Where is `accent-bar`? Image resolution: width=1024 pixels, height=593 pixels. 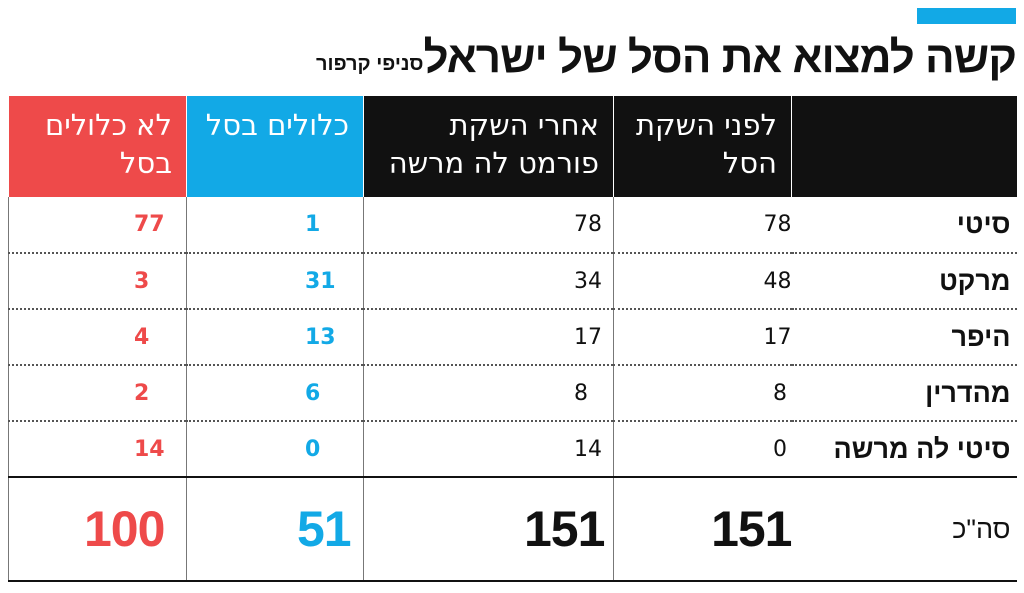
accent-bar is located at coordinates (966, 16).